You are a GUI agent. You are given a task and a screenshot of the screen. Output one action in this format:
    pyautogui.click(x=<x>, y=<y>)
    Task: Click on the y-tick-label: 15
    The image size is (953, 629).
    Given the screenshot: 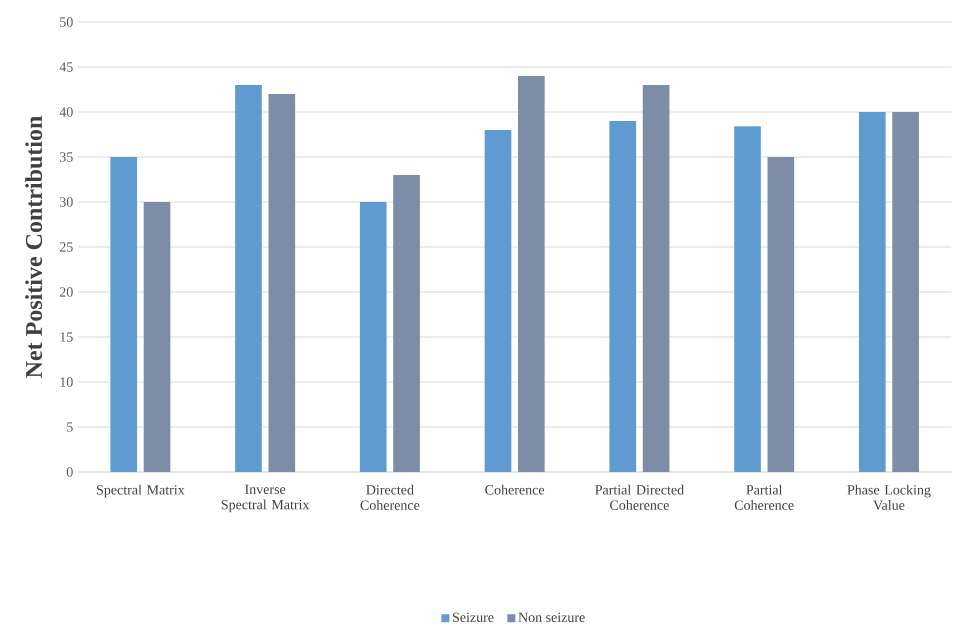 What is the action you would take?
    pyautogui.click(x=66, y=337)
    